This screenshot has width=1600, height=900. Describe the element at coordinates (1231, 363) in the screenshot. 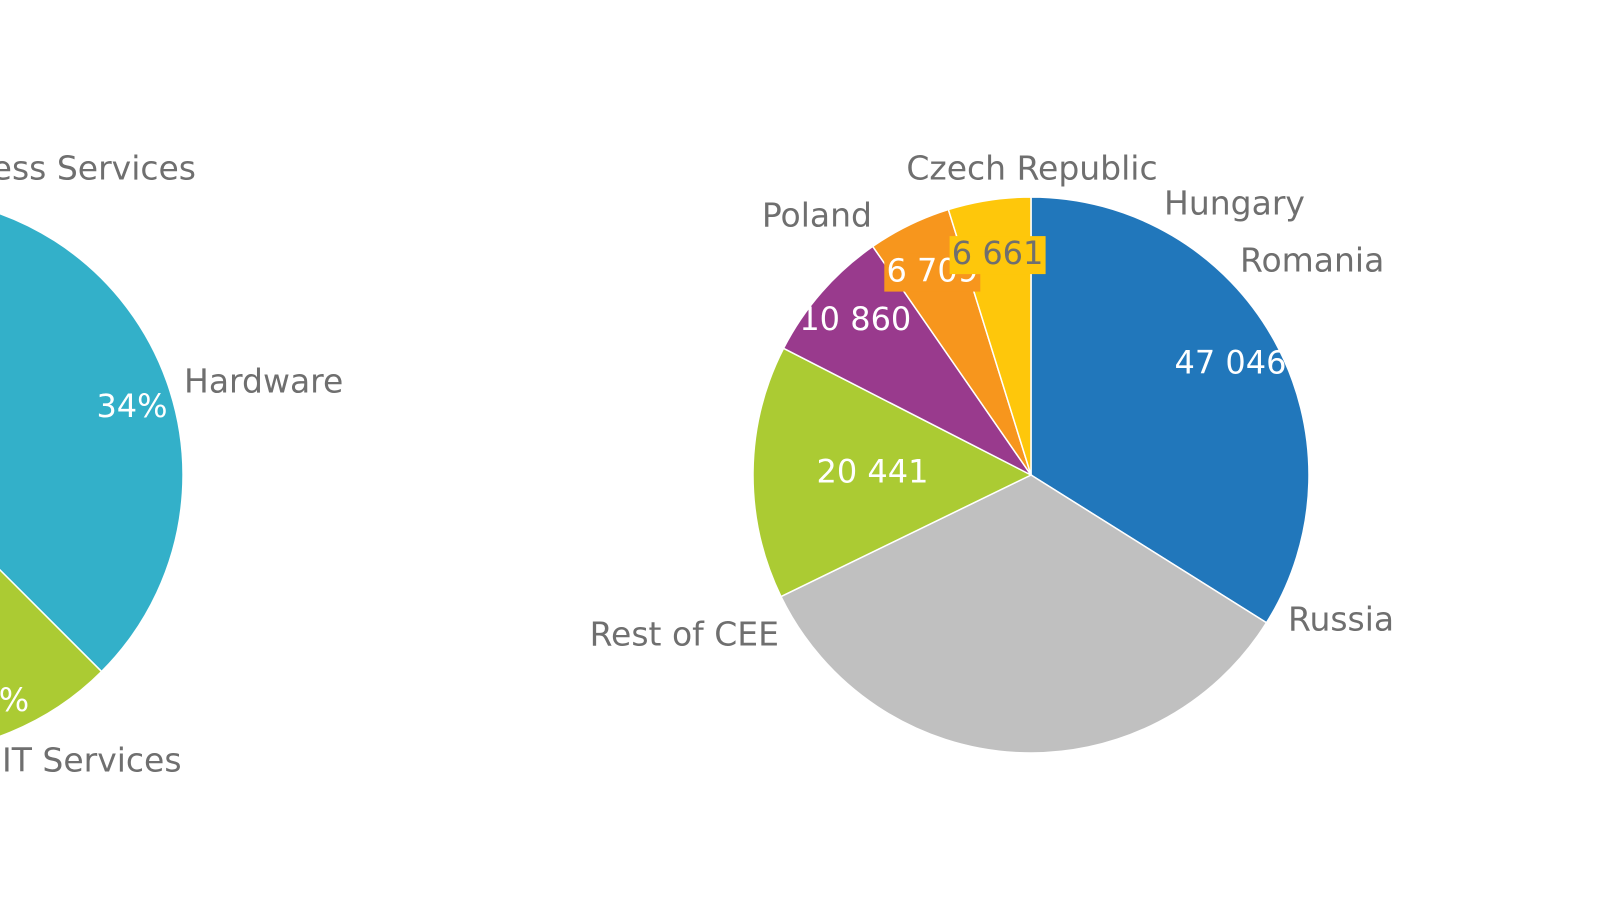

I see `value-label-russia: 47 046` at that location.